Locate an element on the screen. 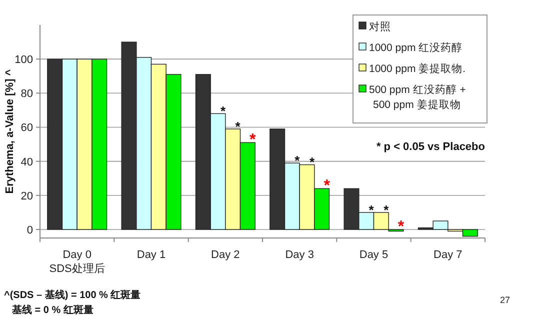  y-tick-label: 100 is located at coordinates (23, 60).